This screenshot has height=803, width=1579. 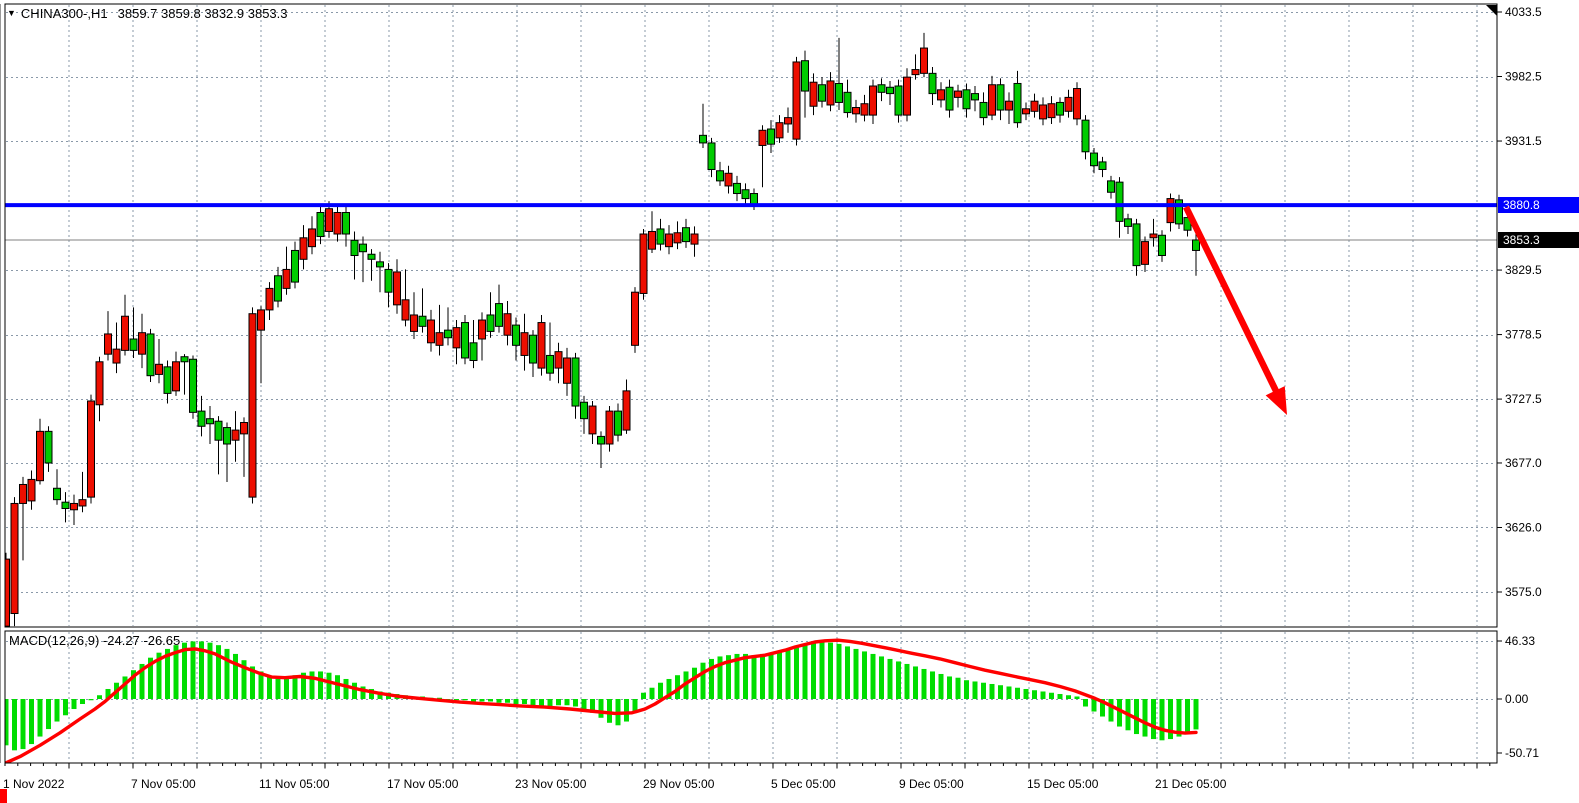 I want to click on time-axis-label: 1 Nov 2022, so click(x=34, y=784).